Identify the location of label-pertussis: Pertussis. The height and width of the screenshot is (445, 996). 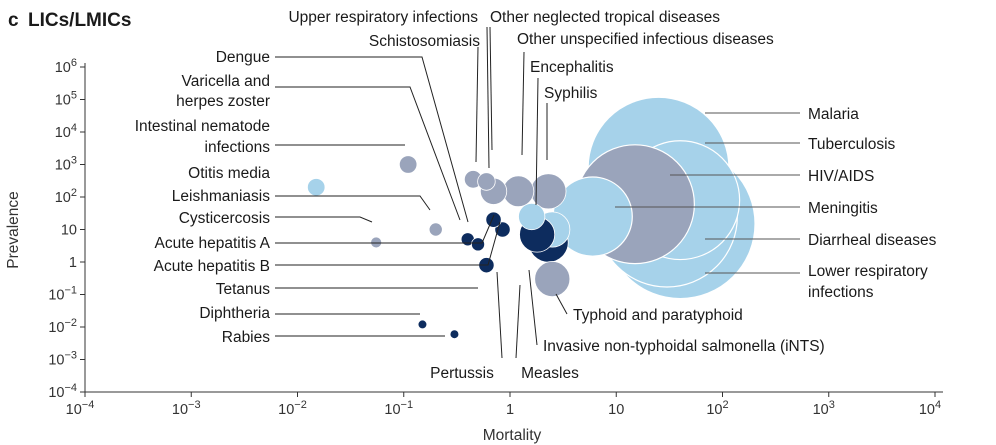
(462, 373).